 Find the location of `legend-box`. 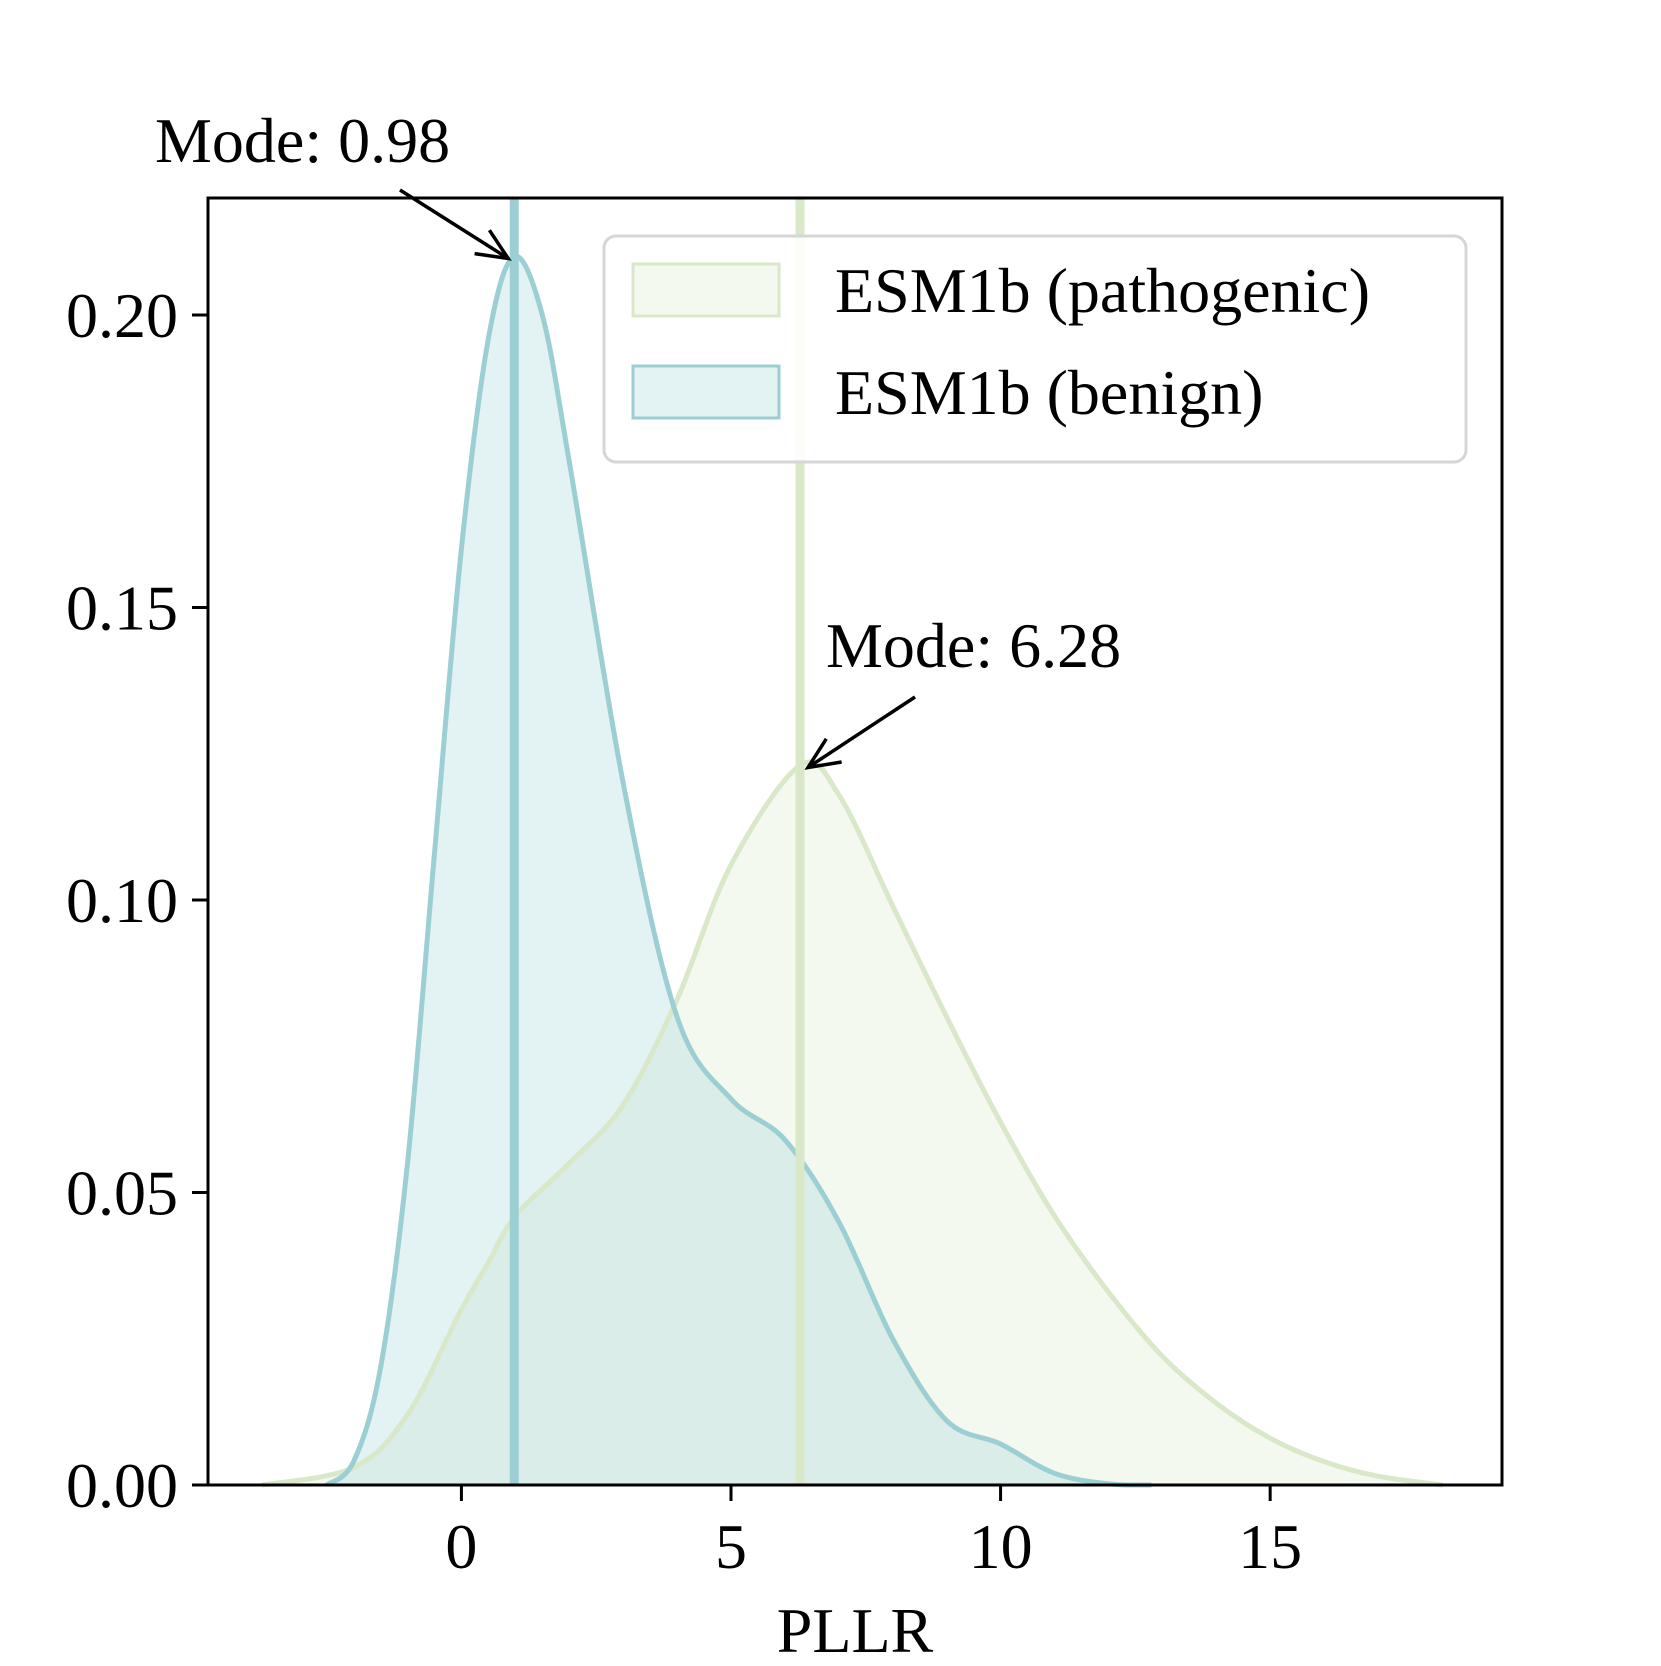

legend-box is located at coordinates (1035, 349).